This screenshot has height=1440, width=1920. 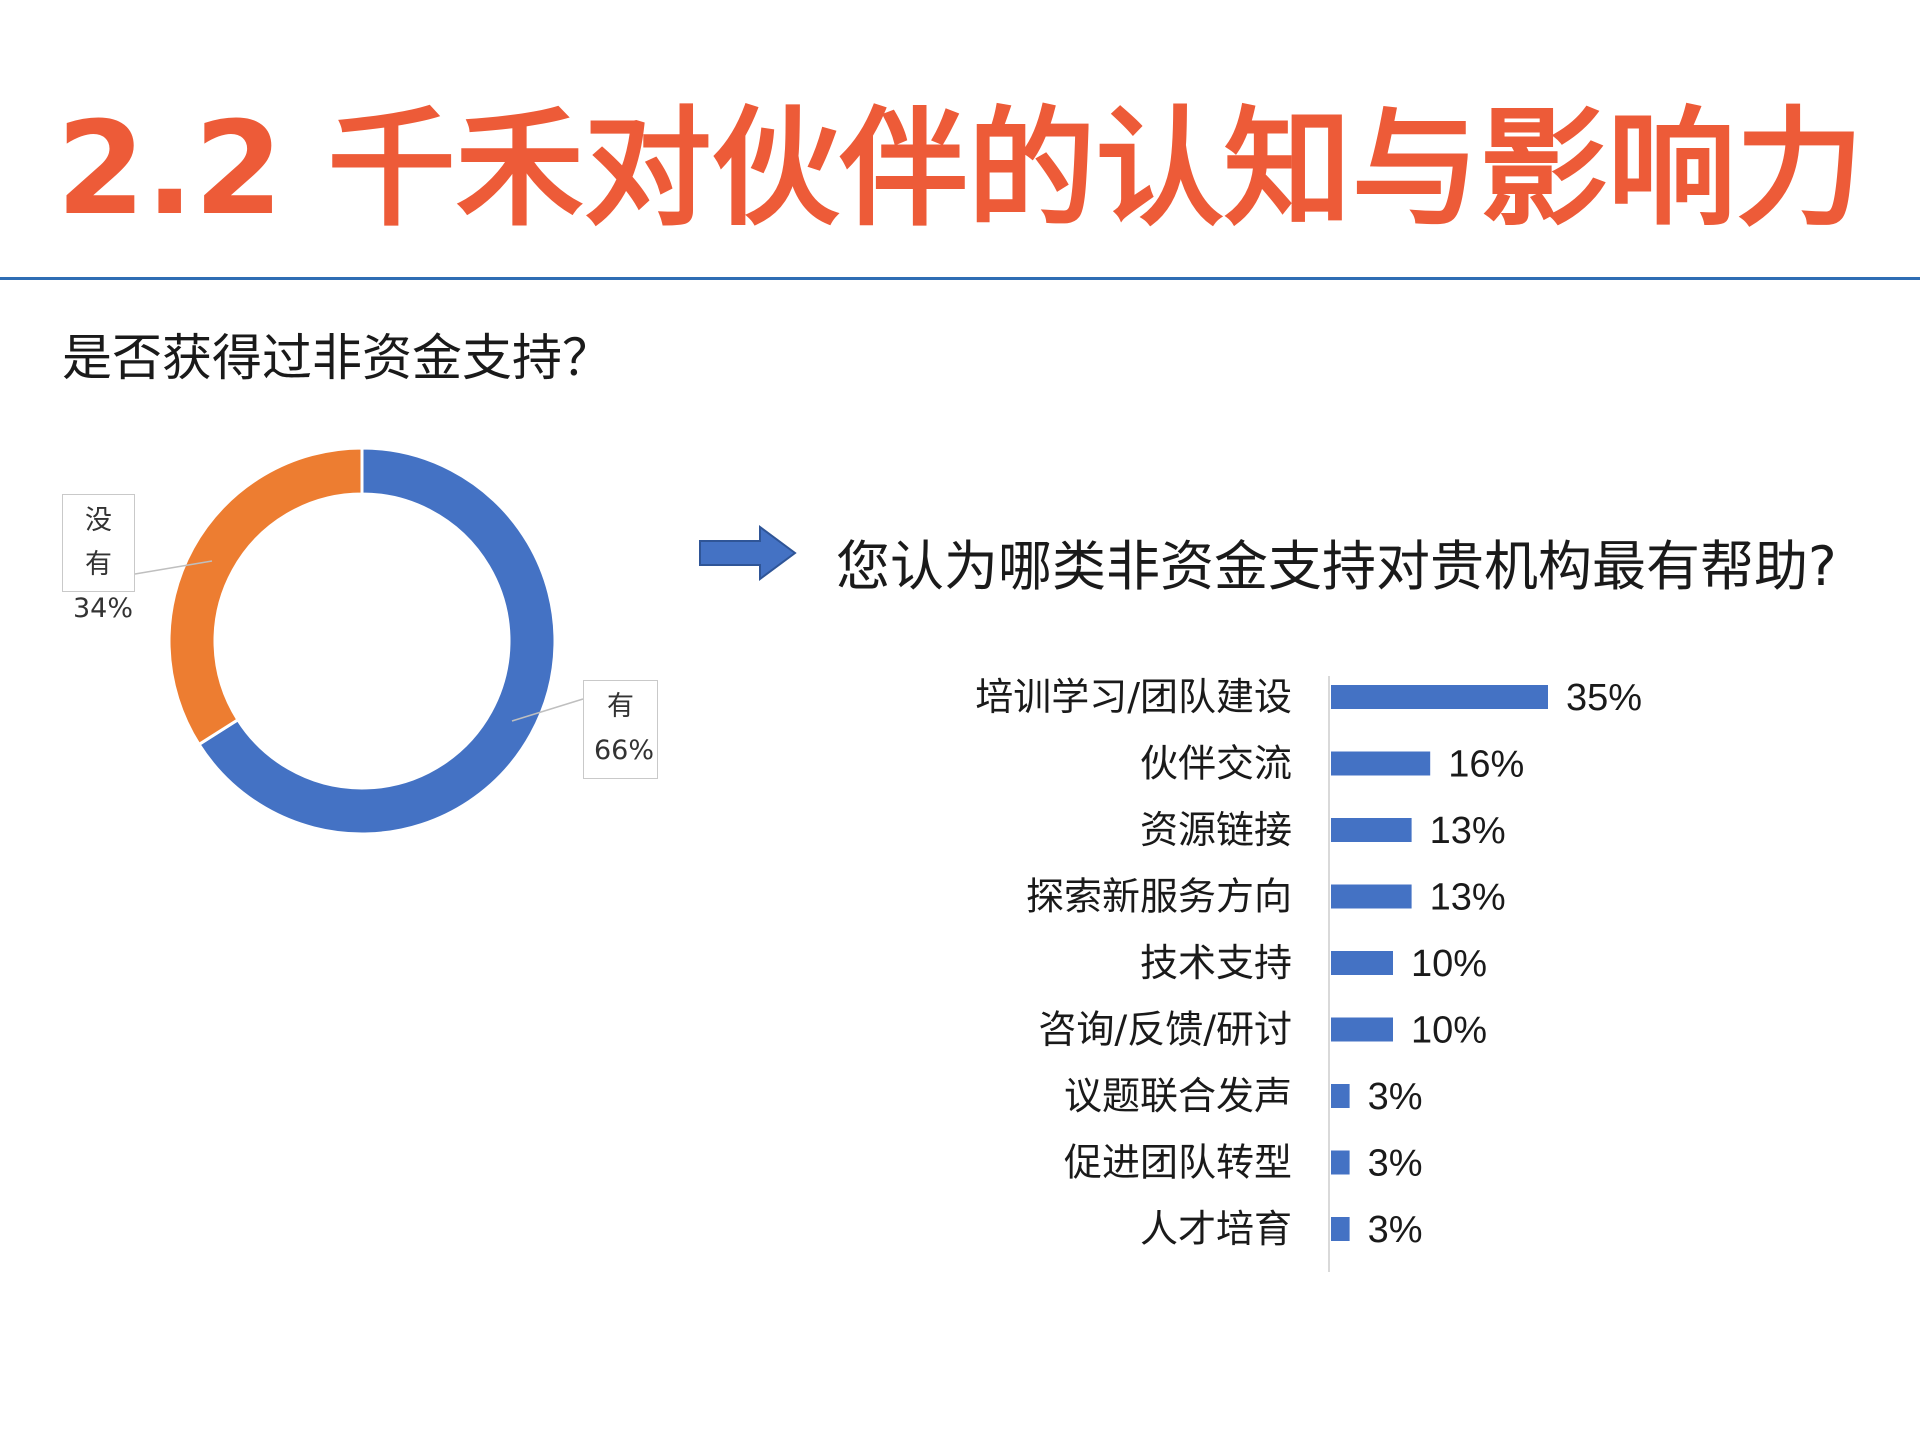 What do you see at coordinates (1159, 897) in the screenshot?
I see `bar-category-label: 探索新服务方向` at bounding box center [1159, 897].